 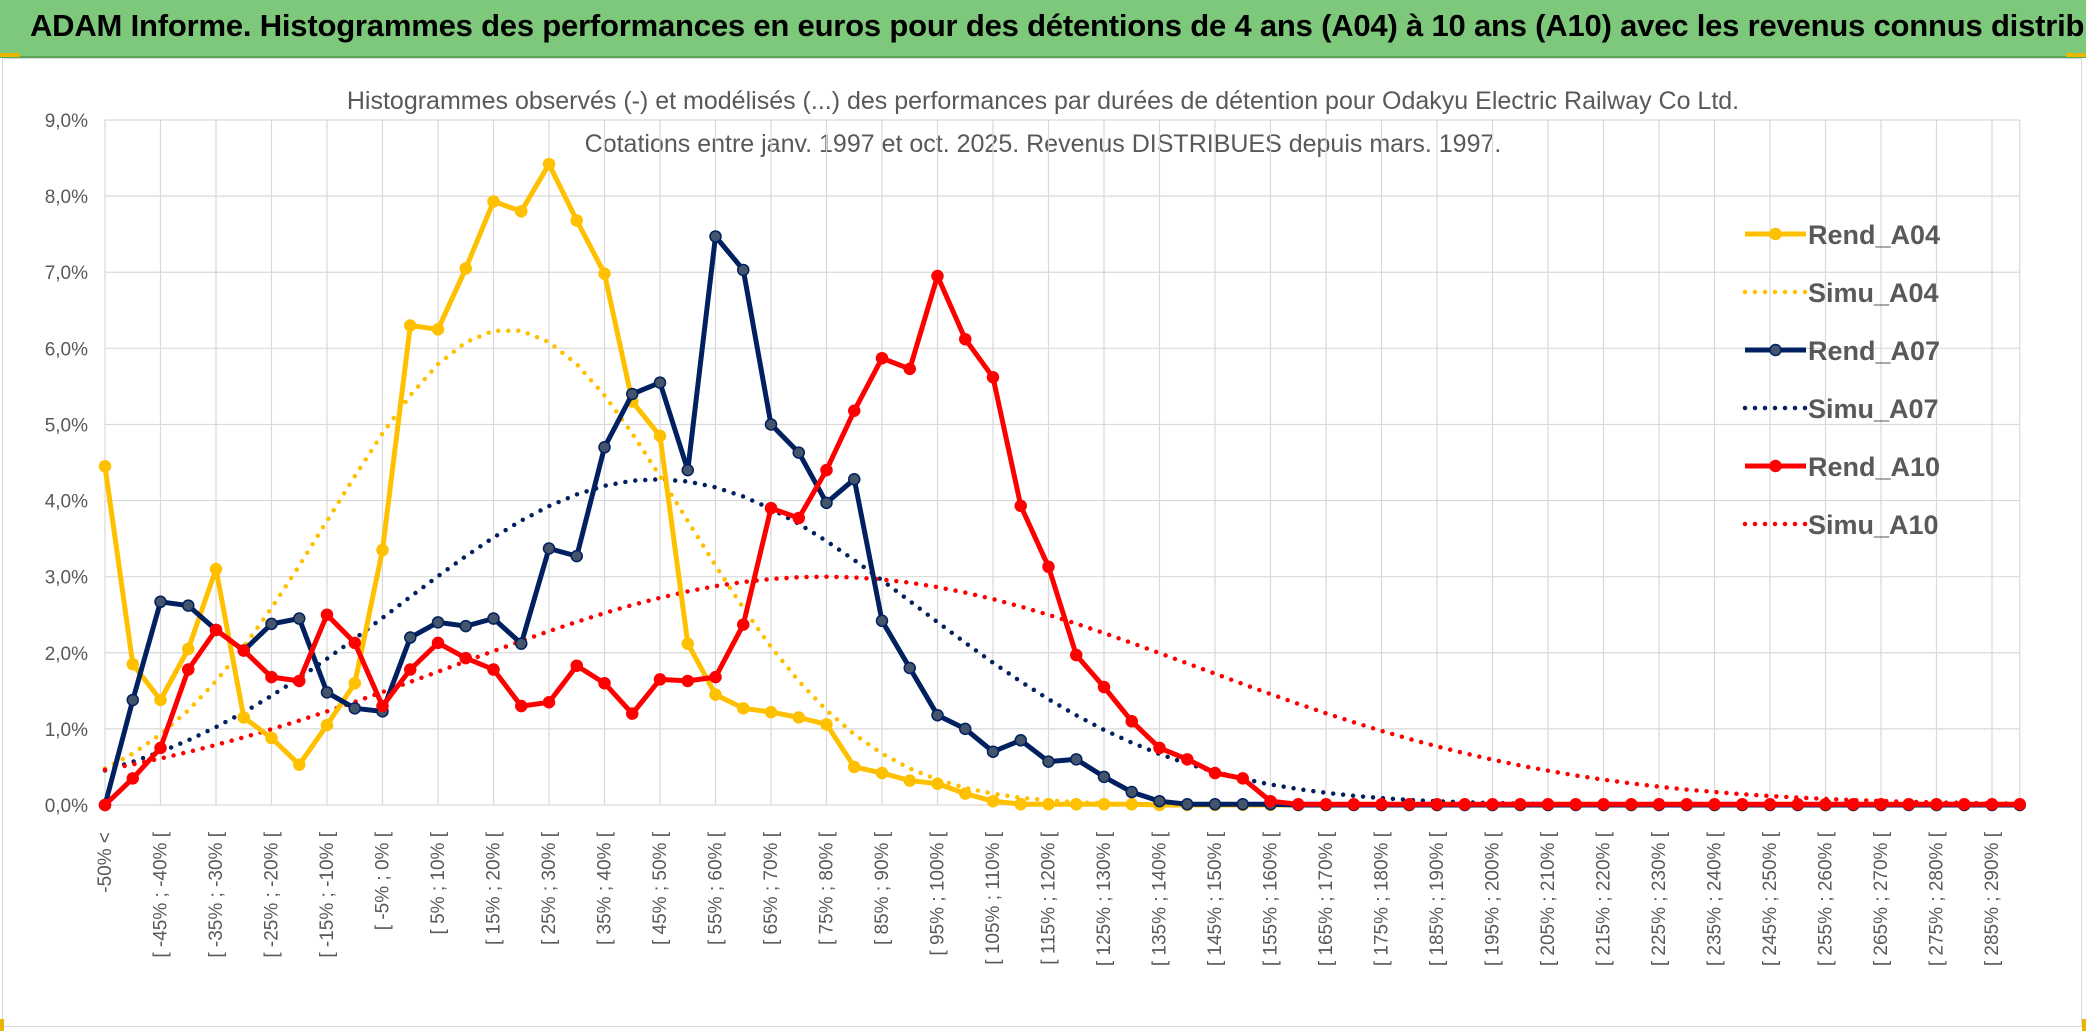 What do you see at coordinates (66, 730) in the screenshot?
I see `y-tick-label: 1,0%` at bounding box center [66, 730].